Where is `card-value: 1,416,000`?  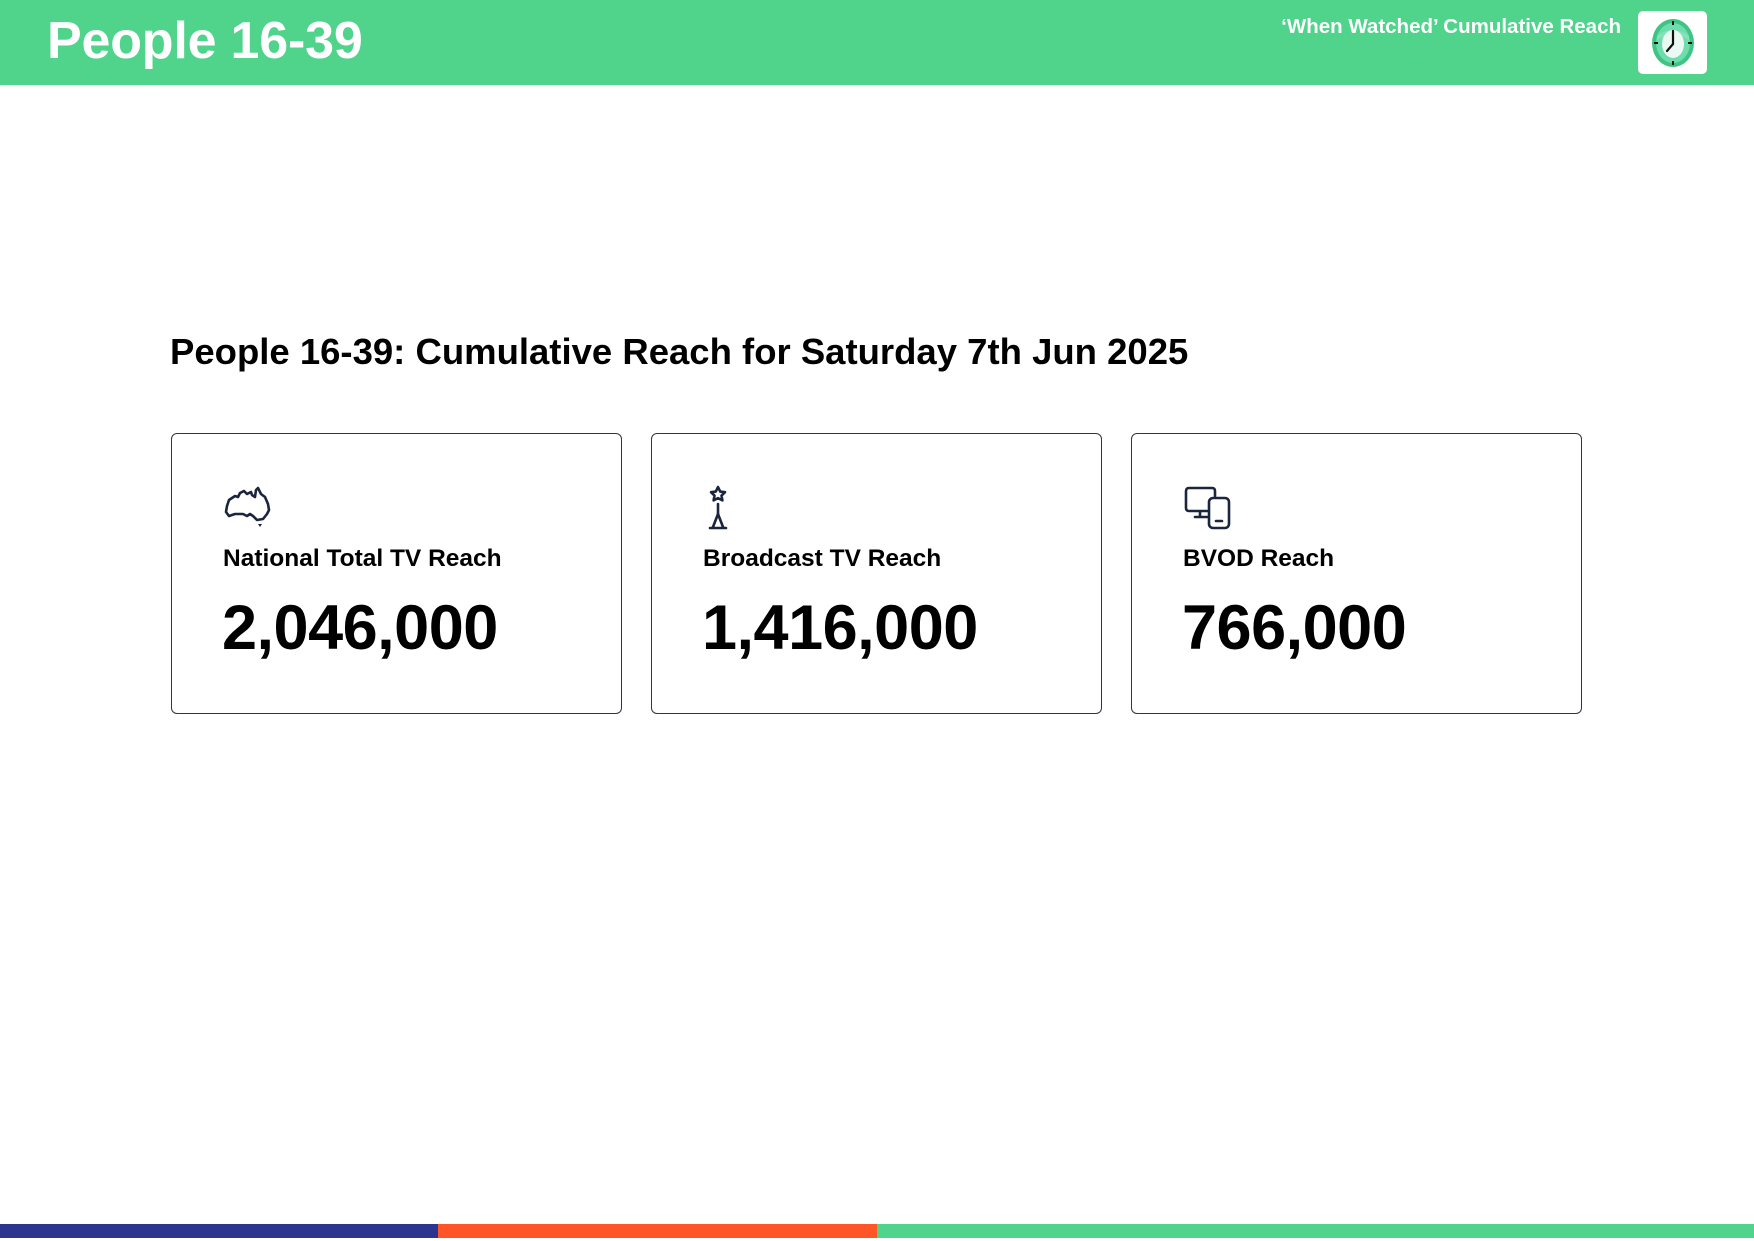 card-value: 1,416,000 is located at coordinates (840, 628).